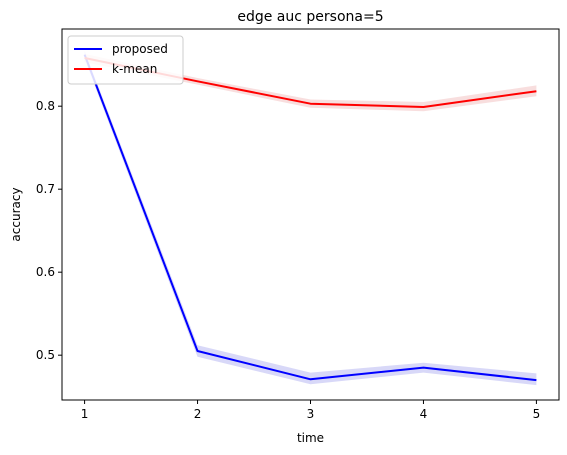 Image resolution: width=567 pixels, height=455 pixels. I want to click on x-tick-label: 4, so click(424, 414).